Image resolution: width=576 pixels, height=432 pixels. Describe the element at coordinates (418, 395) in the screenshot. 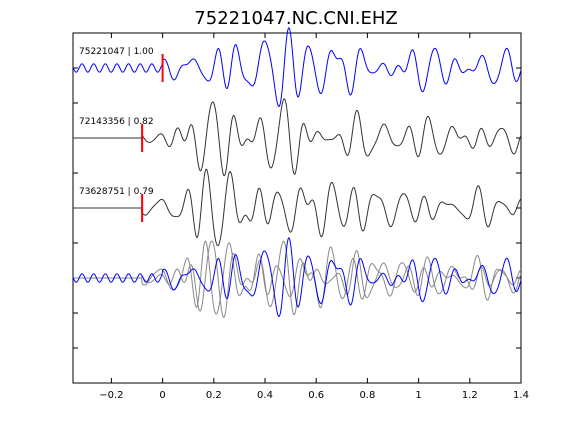

I see `x-tick-label: 1` at that location.